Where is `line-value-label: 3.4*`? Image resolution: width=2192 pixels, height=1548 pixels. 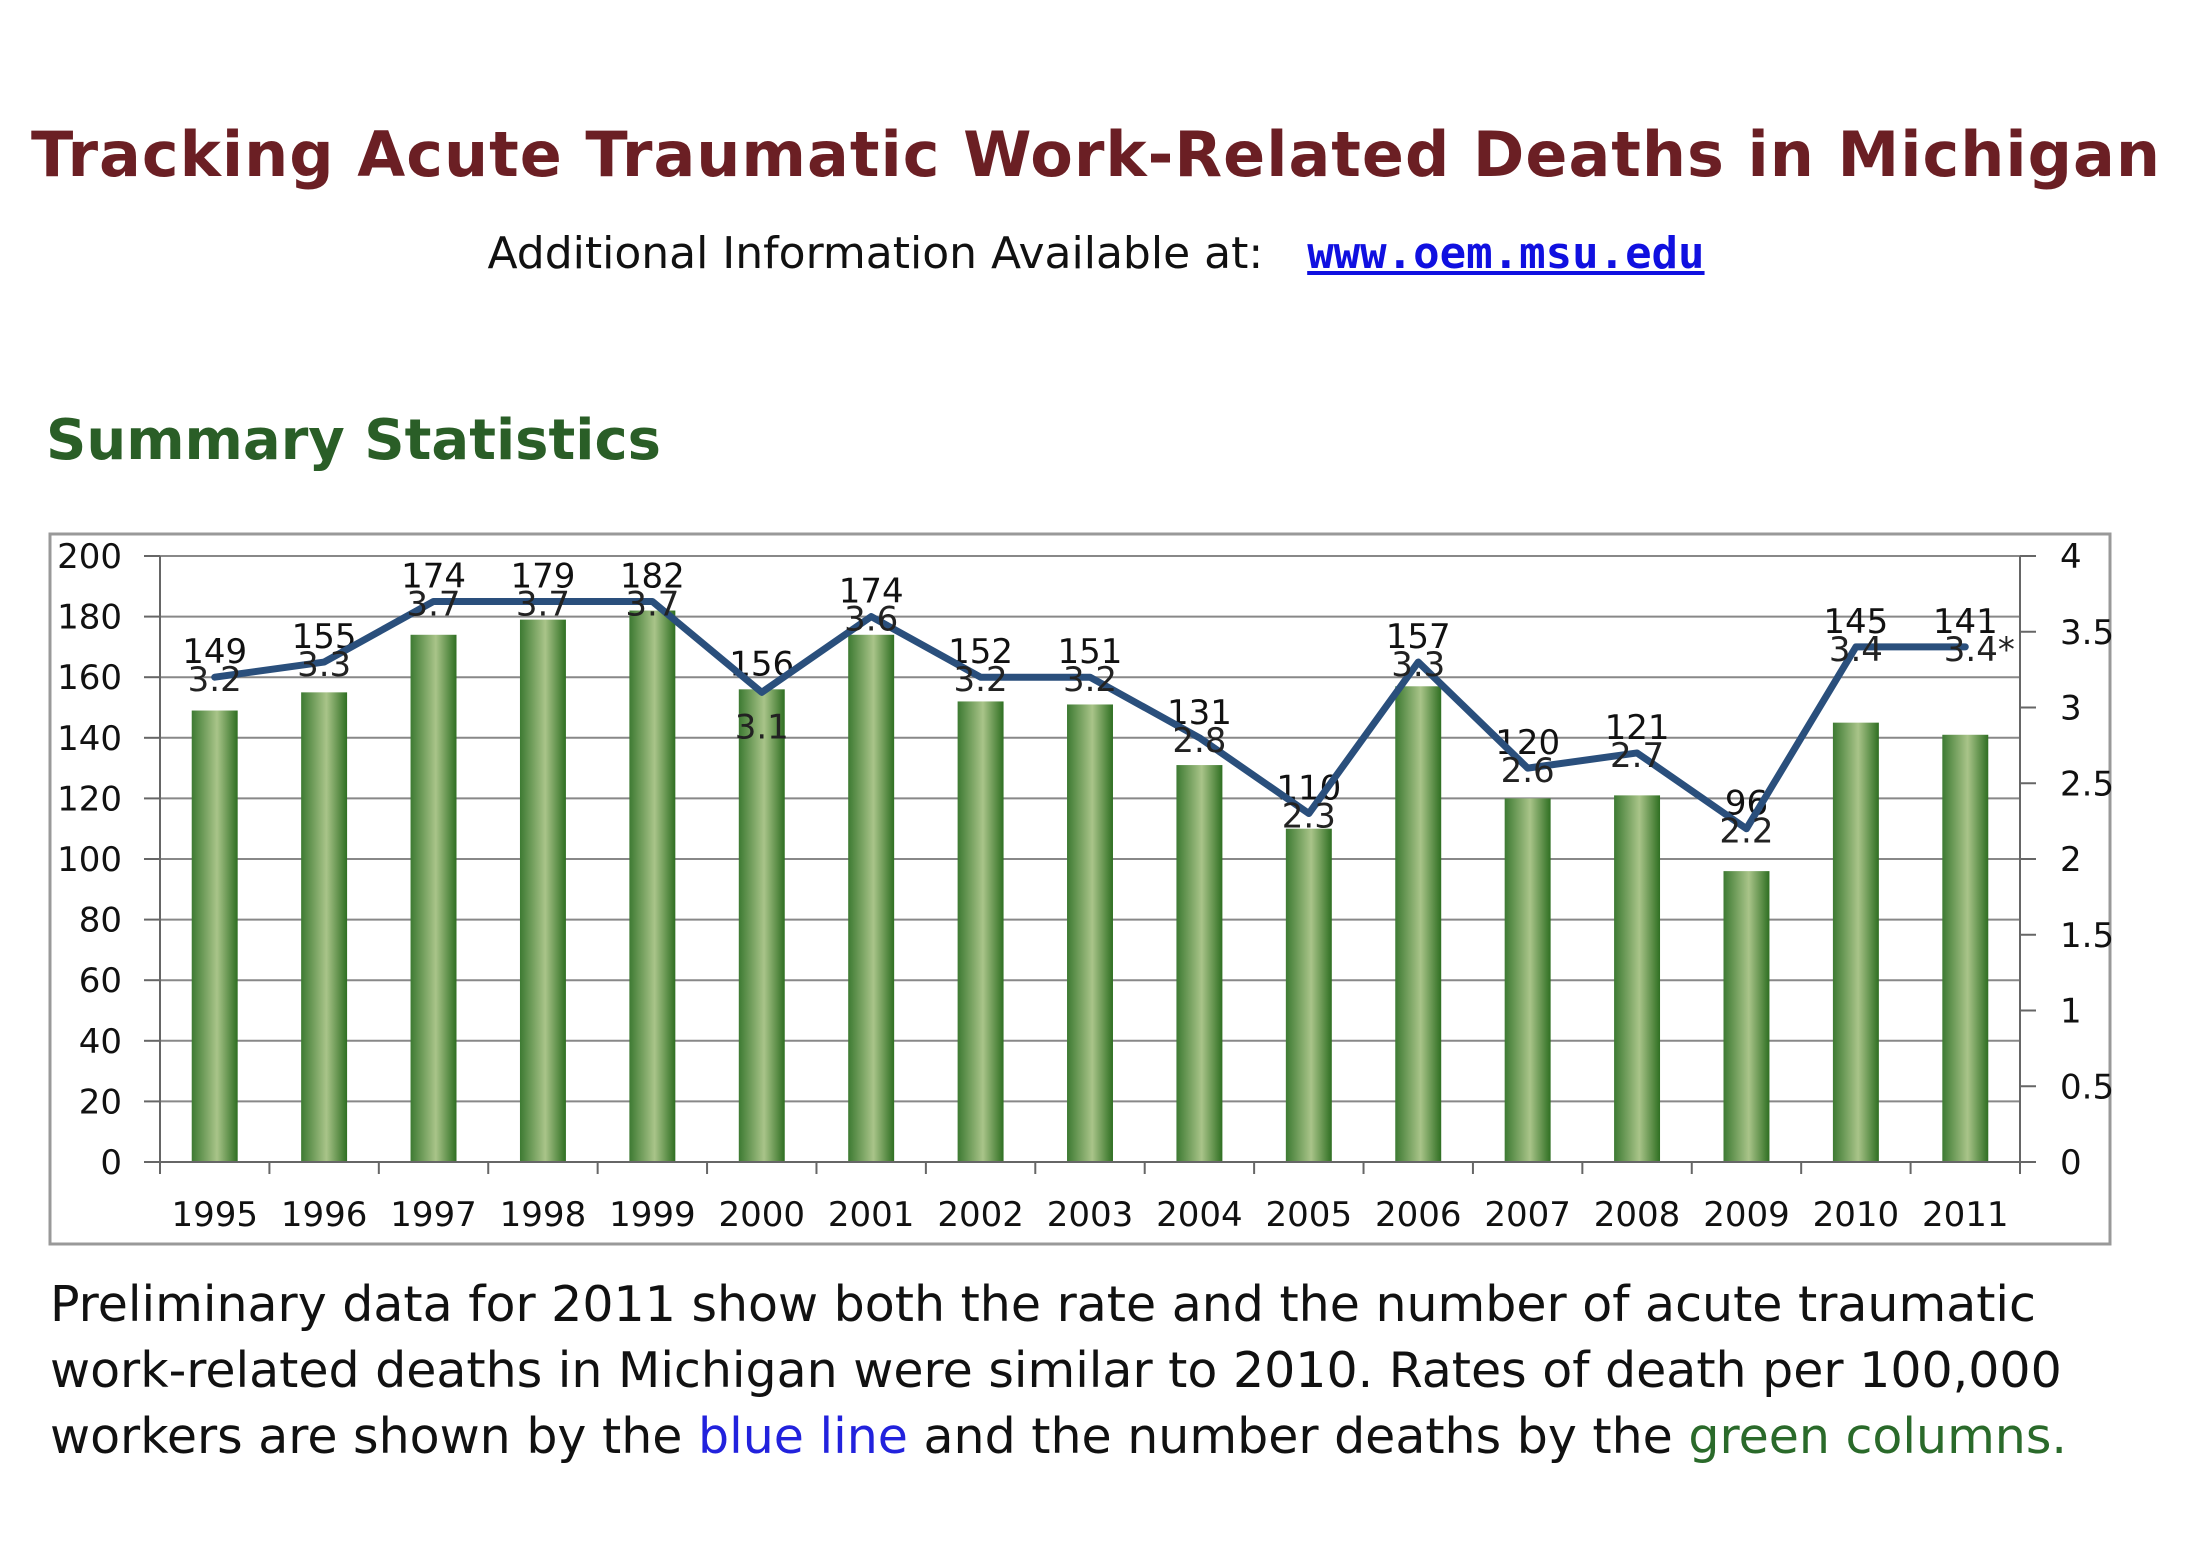
line-value-label: 3.4* is located at coordinates (1979, 650).